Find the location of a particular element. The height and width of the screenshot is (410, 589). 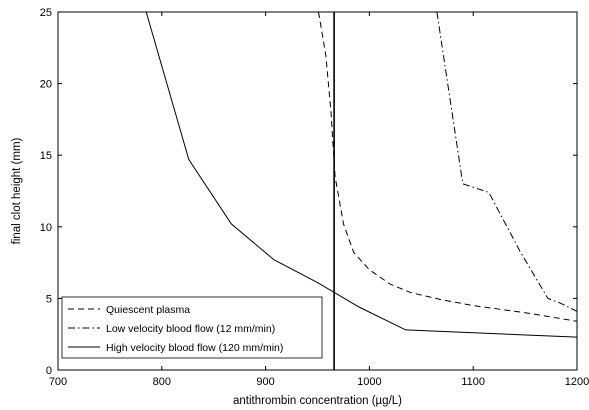

y-tick-label: 5 is located at coordinates (49, 299).